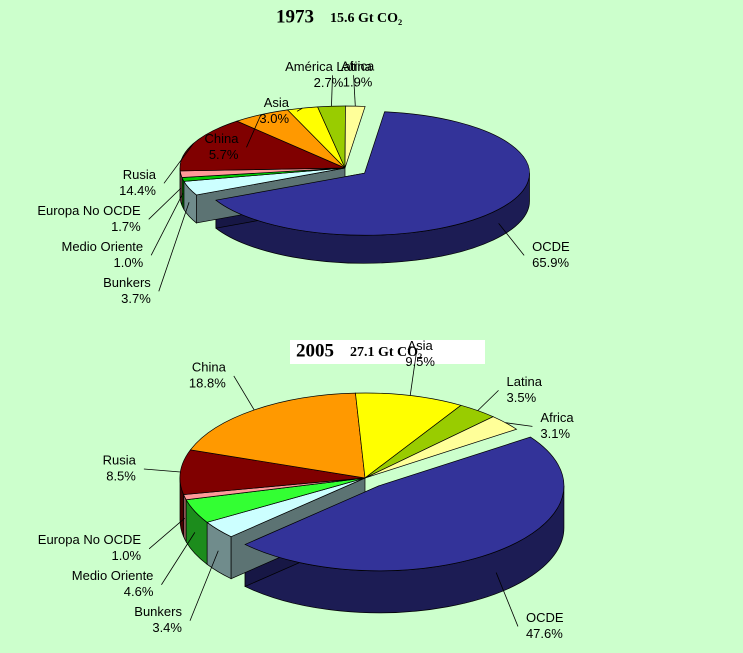 The height and width of the screenshot is (653, 743). What do you see at coordinates (525, 381) in the screenshot?
I see `category-label: Latina` at bounding box center [525, 381].